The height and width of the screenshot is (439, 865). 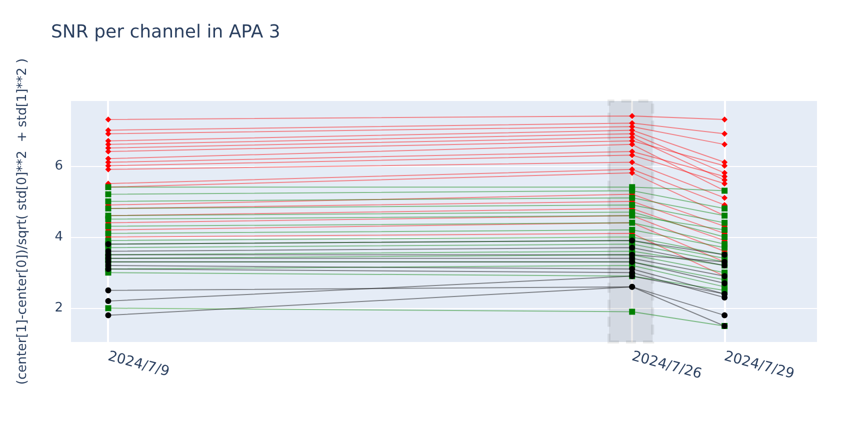 I want to click on y-axis-title: (center[1]-center[0])/sqrt( std[0]**2 + std[1]**2 ), so click(x=22, y=221).